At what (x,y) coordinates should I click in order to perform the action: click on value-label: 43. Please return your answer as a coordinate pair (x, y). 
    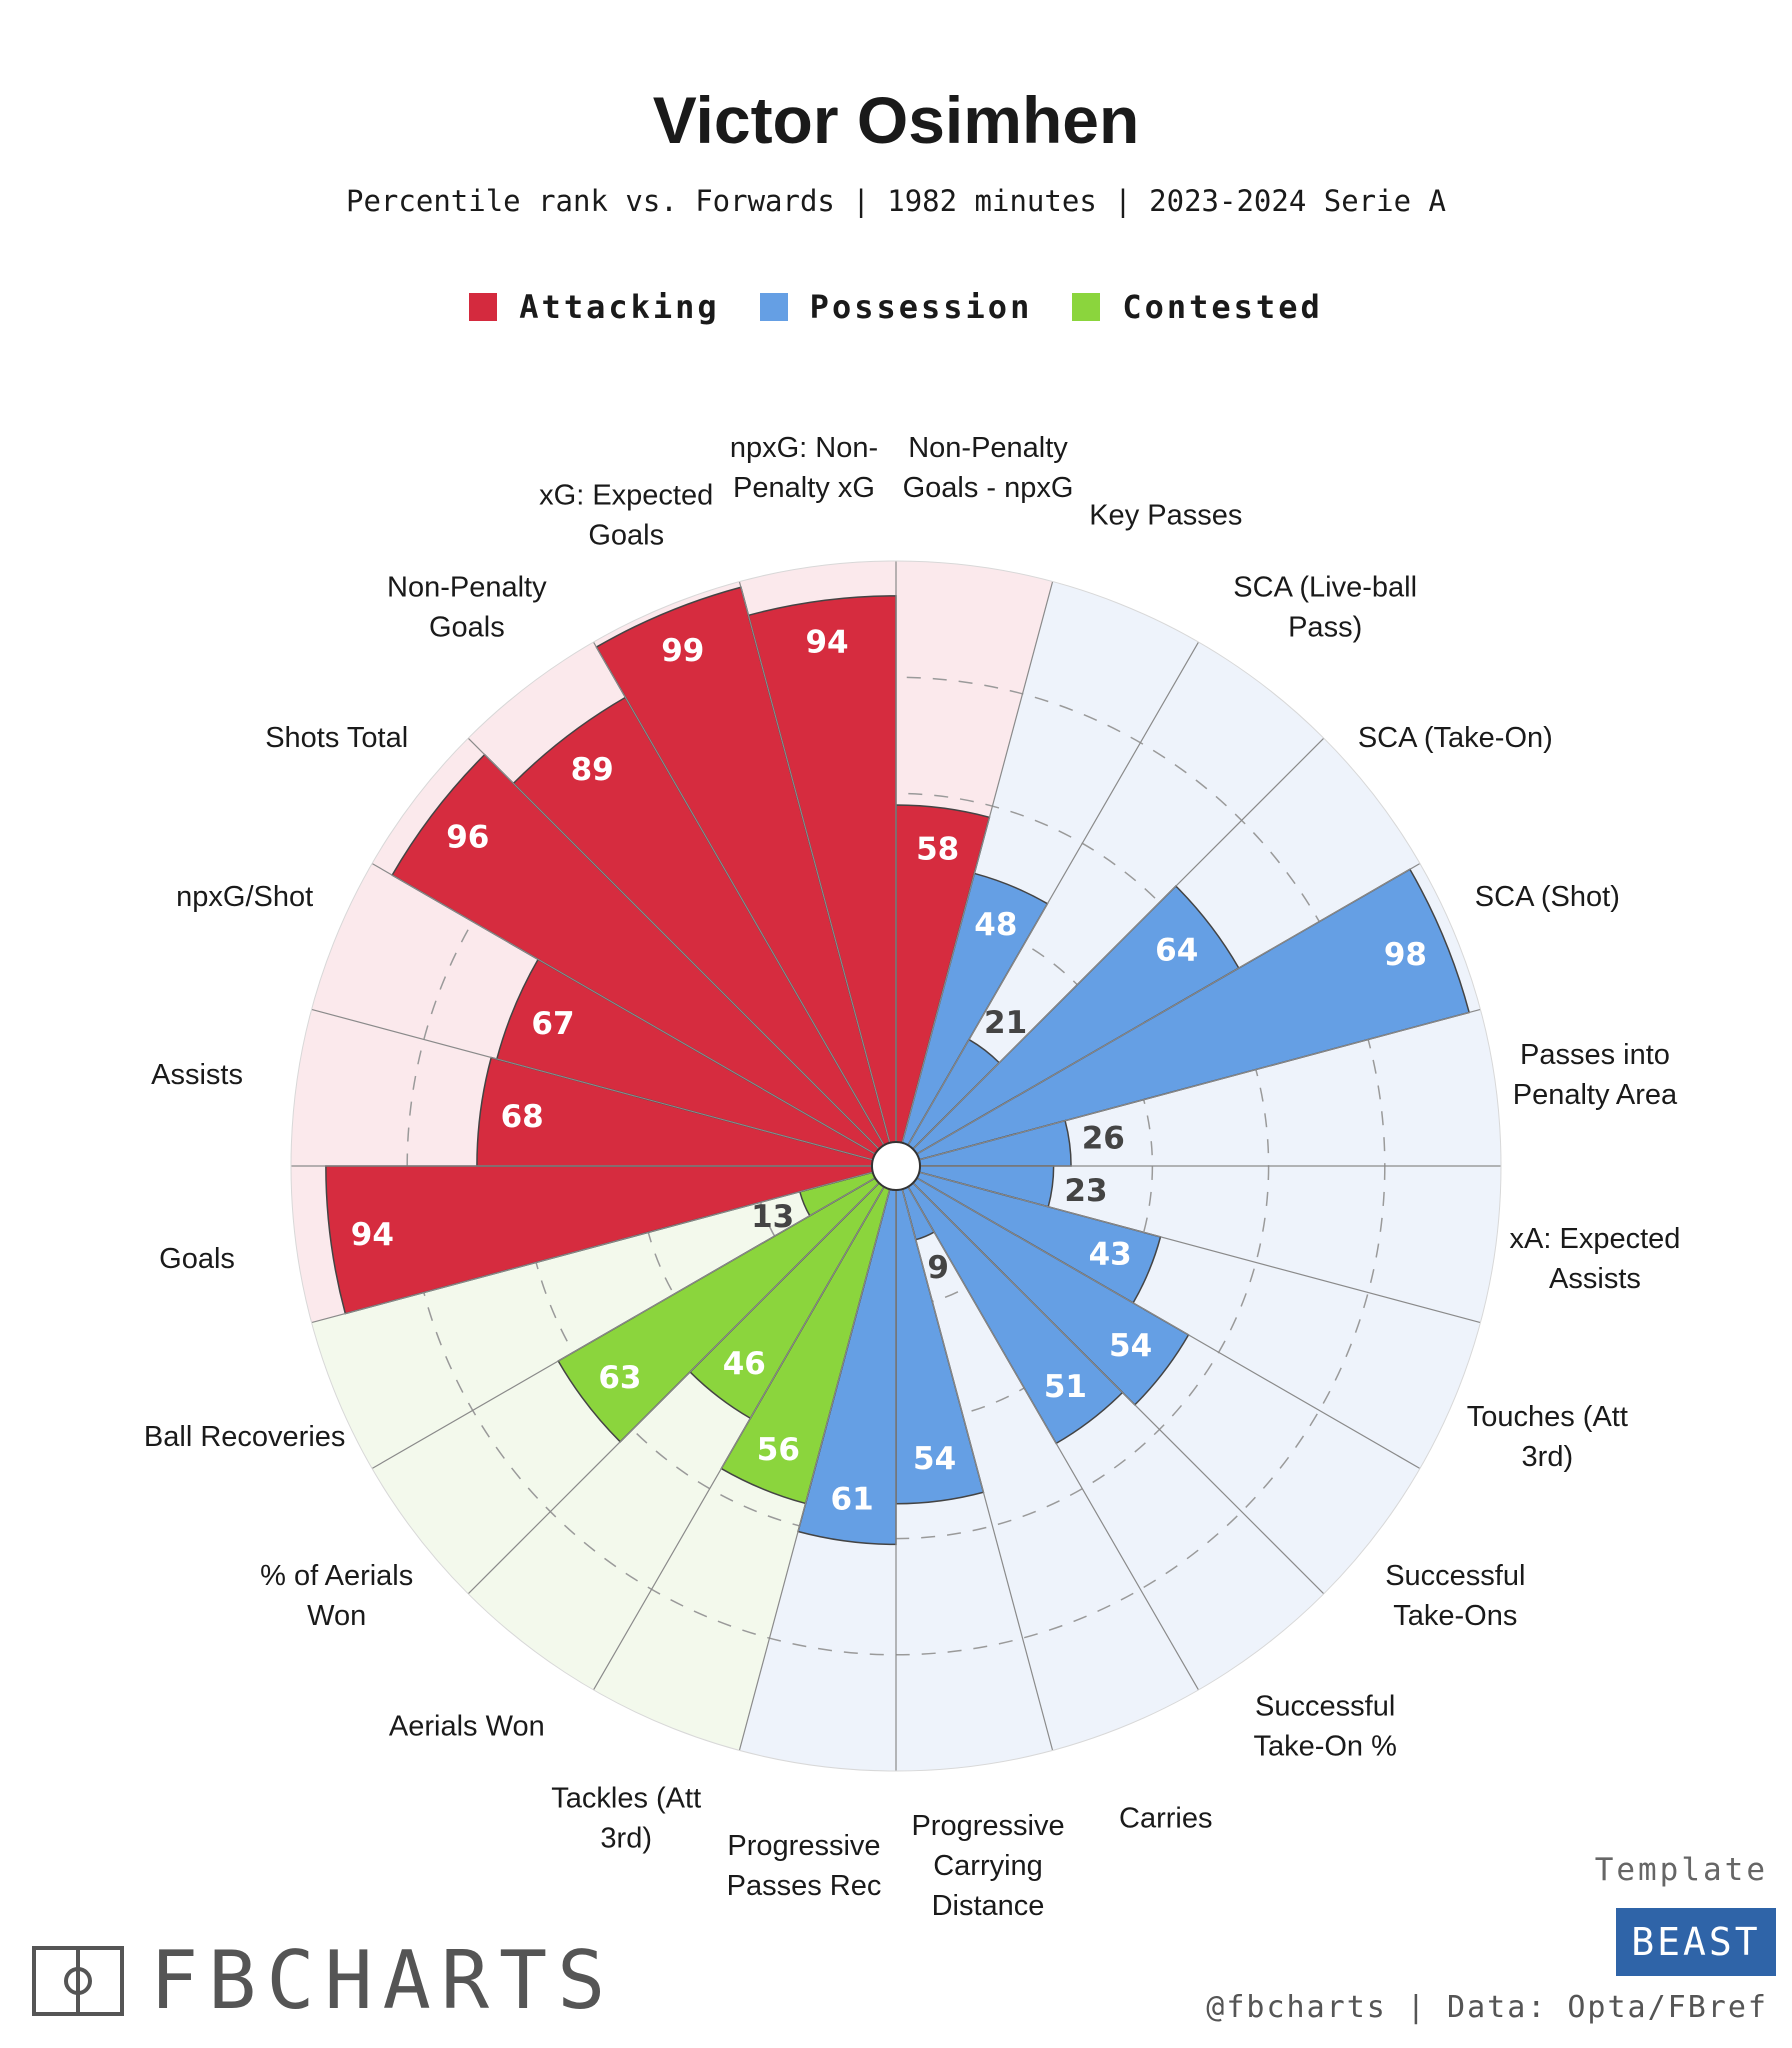
    Looking at the image, I should click on (1110, 1255).